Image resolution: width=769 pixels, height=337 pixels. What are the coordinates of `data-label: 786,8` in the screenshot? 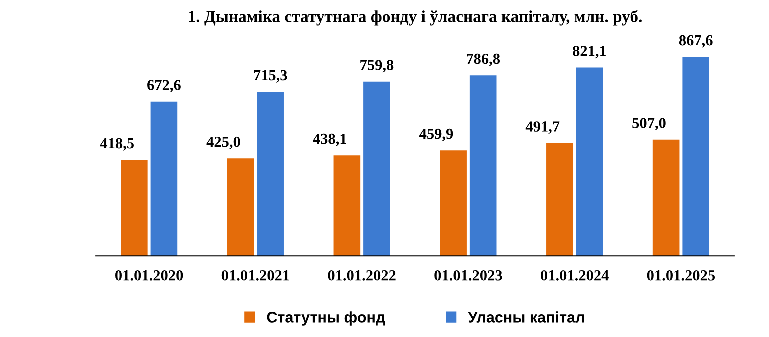 It's located at (483, 60).